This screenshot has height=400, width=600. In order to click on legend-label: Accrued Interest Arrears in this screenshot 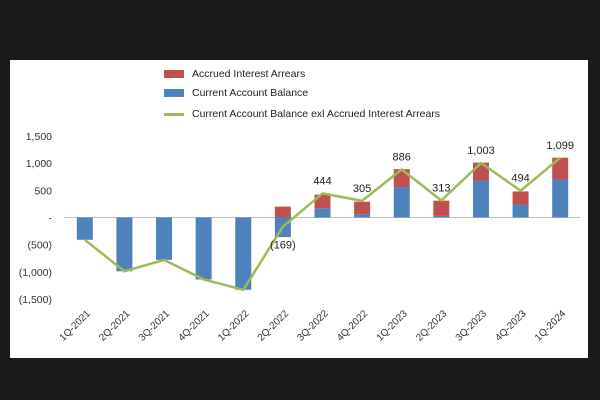, I will do `click(249, 74)`.